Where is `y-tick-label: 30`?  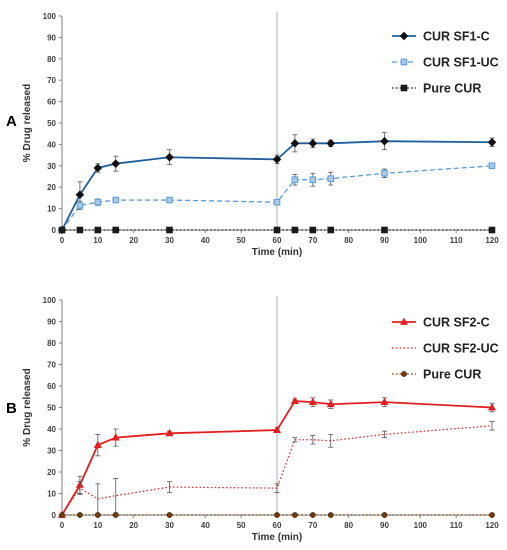
y-tick-label: 30 is located at coordinates (51, 166).